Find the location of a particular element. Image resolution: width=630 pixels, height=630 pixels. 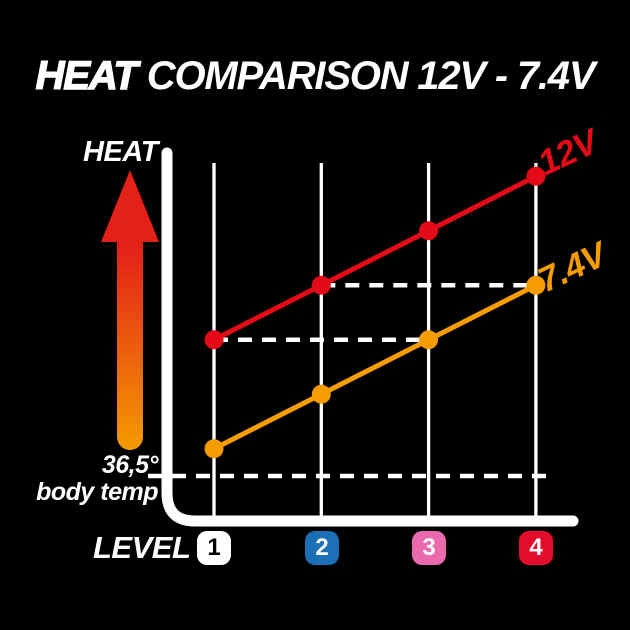

data-point-7.4V-level-2 is located at coordinates (321, 394).